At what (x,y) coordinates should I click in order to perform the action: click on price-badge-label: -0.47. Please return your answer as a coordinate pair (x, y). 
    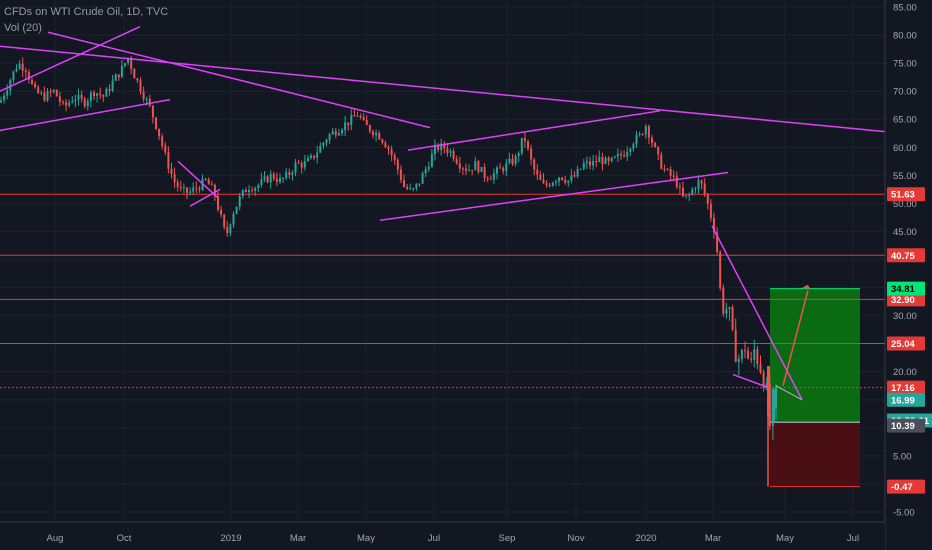
    Looking at the image, I should click on (902, 487).